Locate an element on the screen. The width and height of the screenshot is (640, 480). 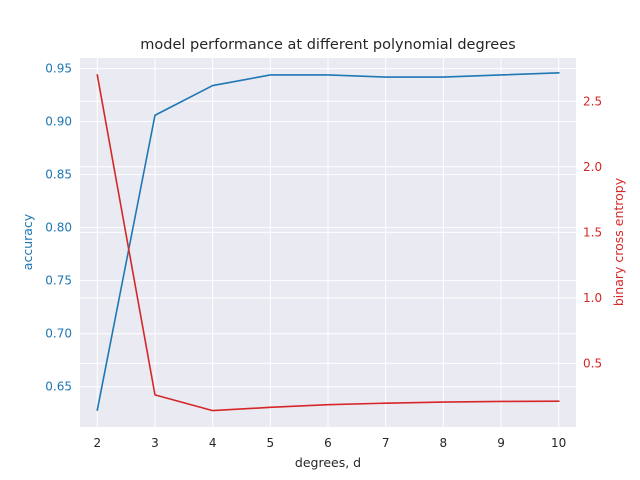
x-tick-labels: 2 3 4 5 6 7 8 9 10 is located at coordinates (329, 443).